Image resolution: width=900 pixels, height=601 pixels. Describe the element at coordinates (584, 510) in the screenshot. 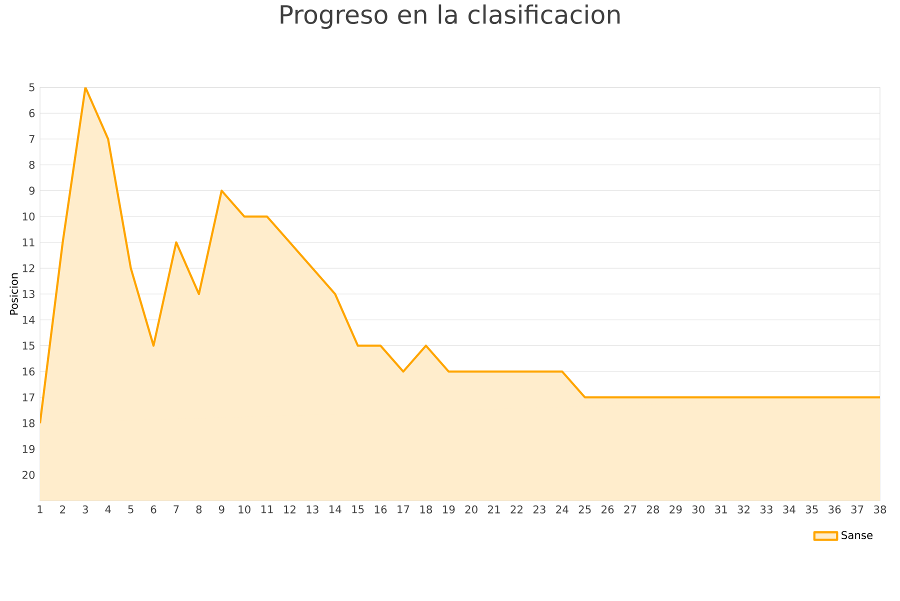

I see `x-tick-label: 25` at that location.